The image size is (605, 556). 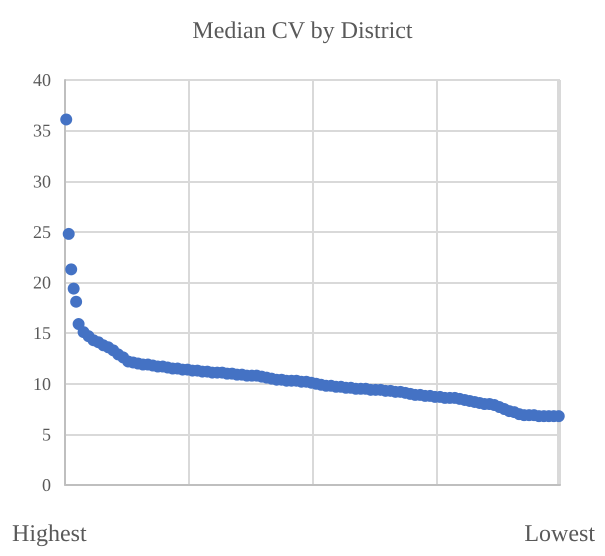 I want to click on y-tick-label: 15, so click(x=42, y=333).